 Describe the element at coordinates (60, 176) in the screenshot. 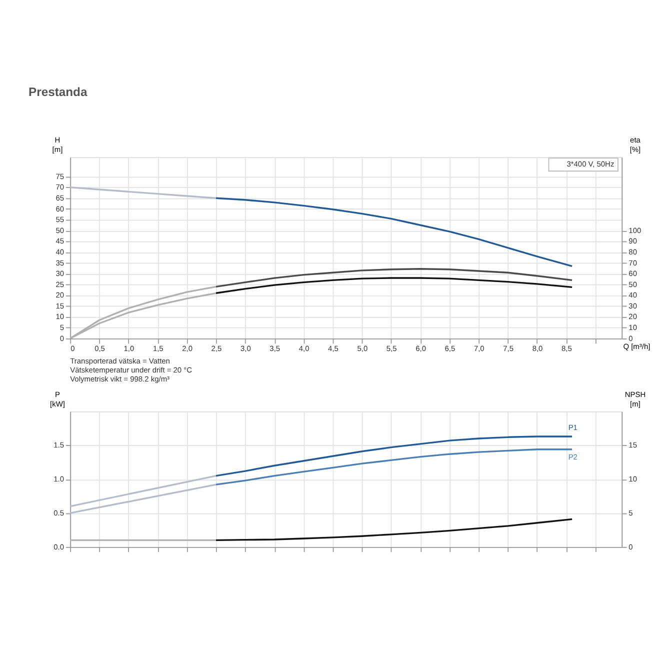

I see `y-tick-label: 75` at that location.